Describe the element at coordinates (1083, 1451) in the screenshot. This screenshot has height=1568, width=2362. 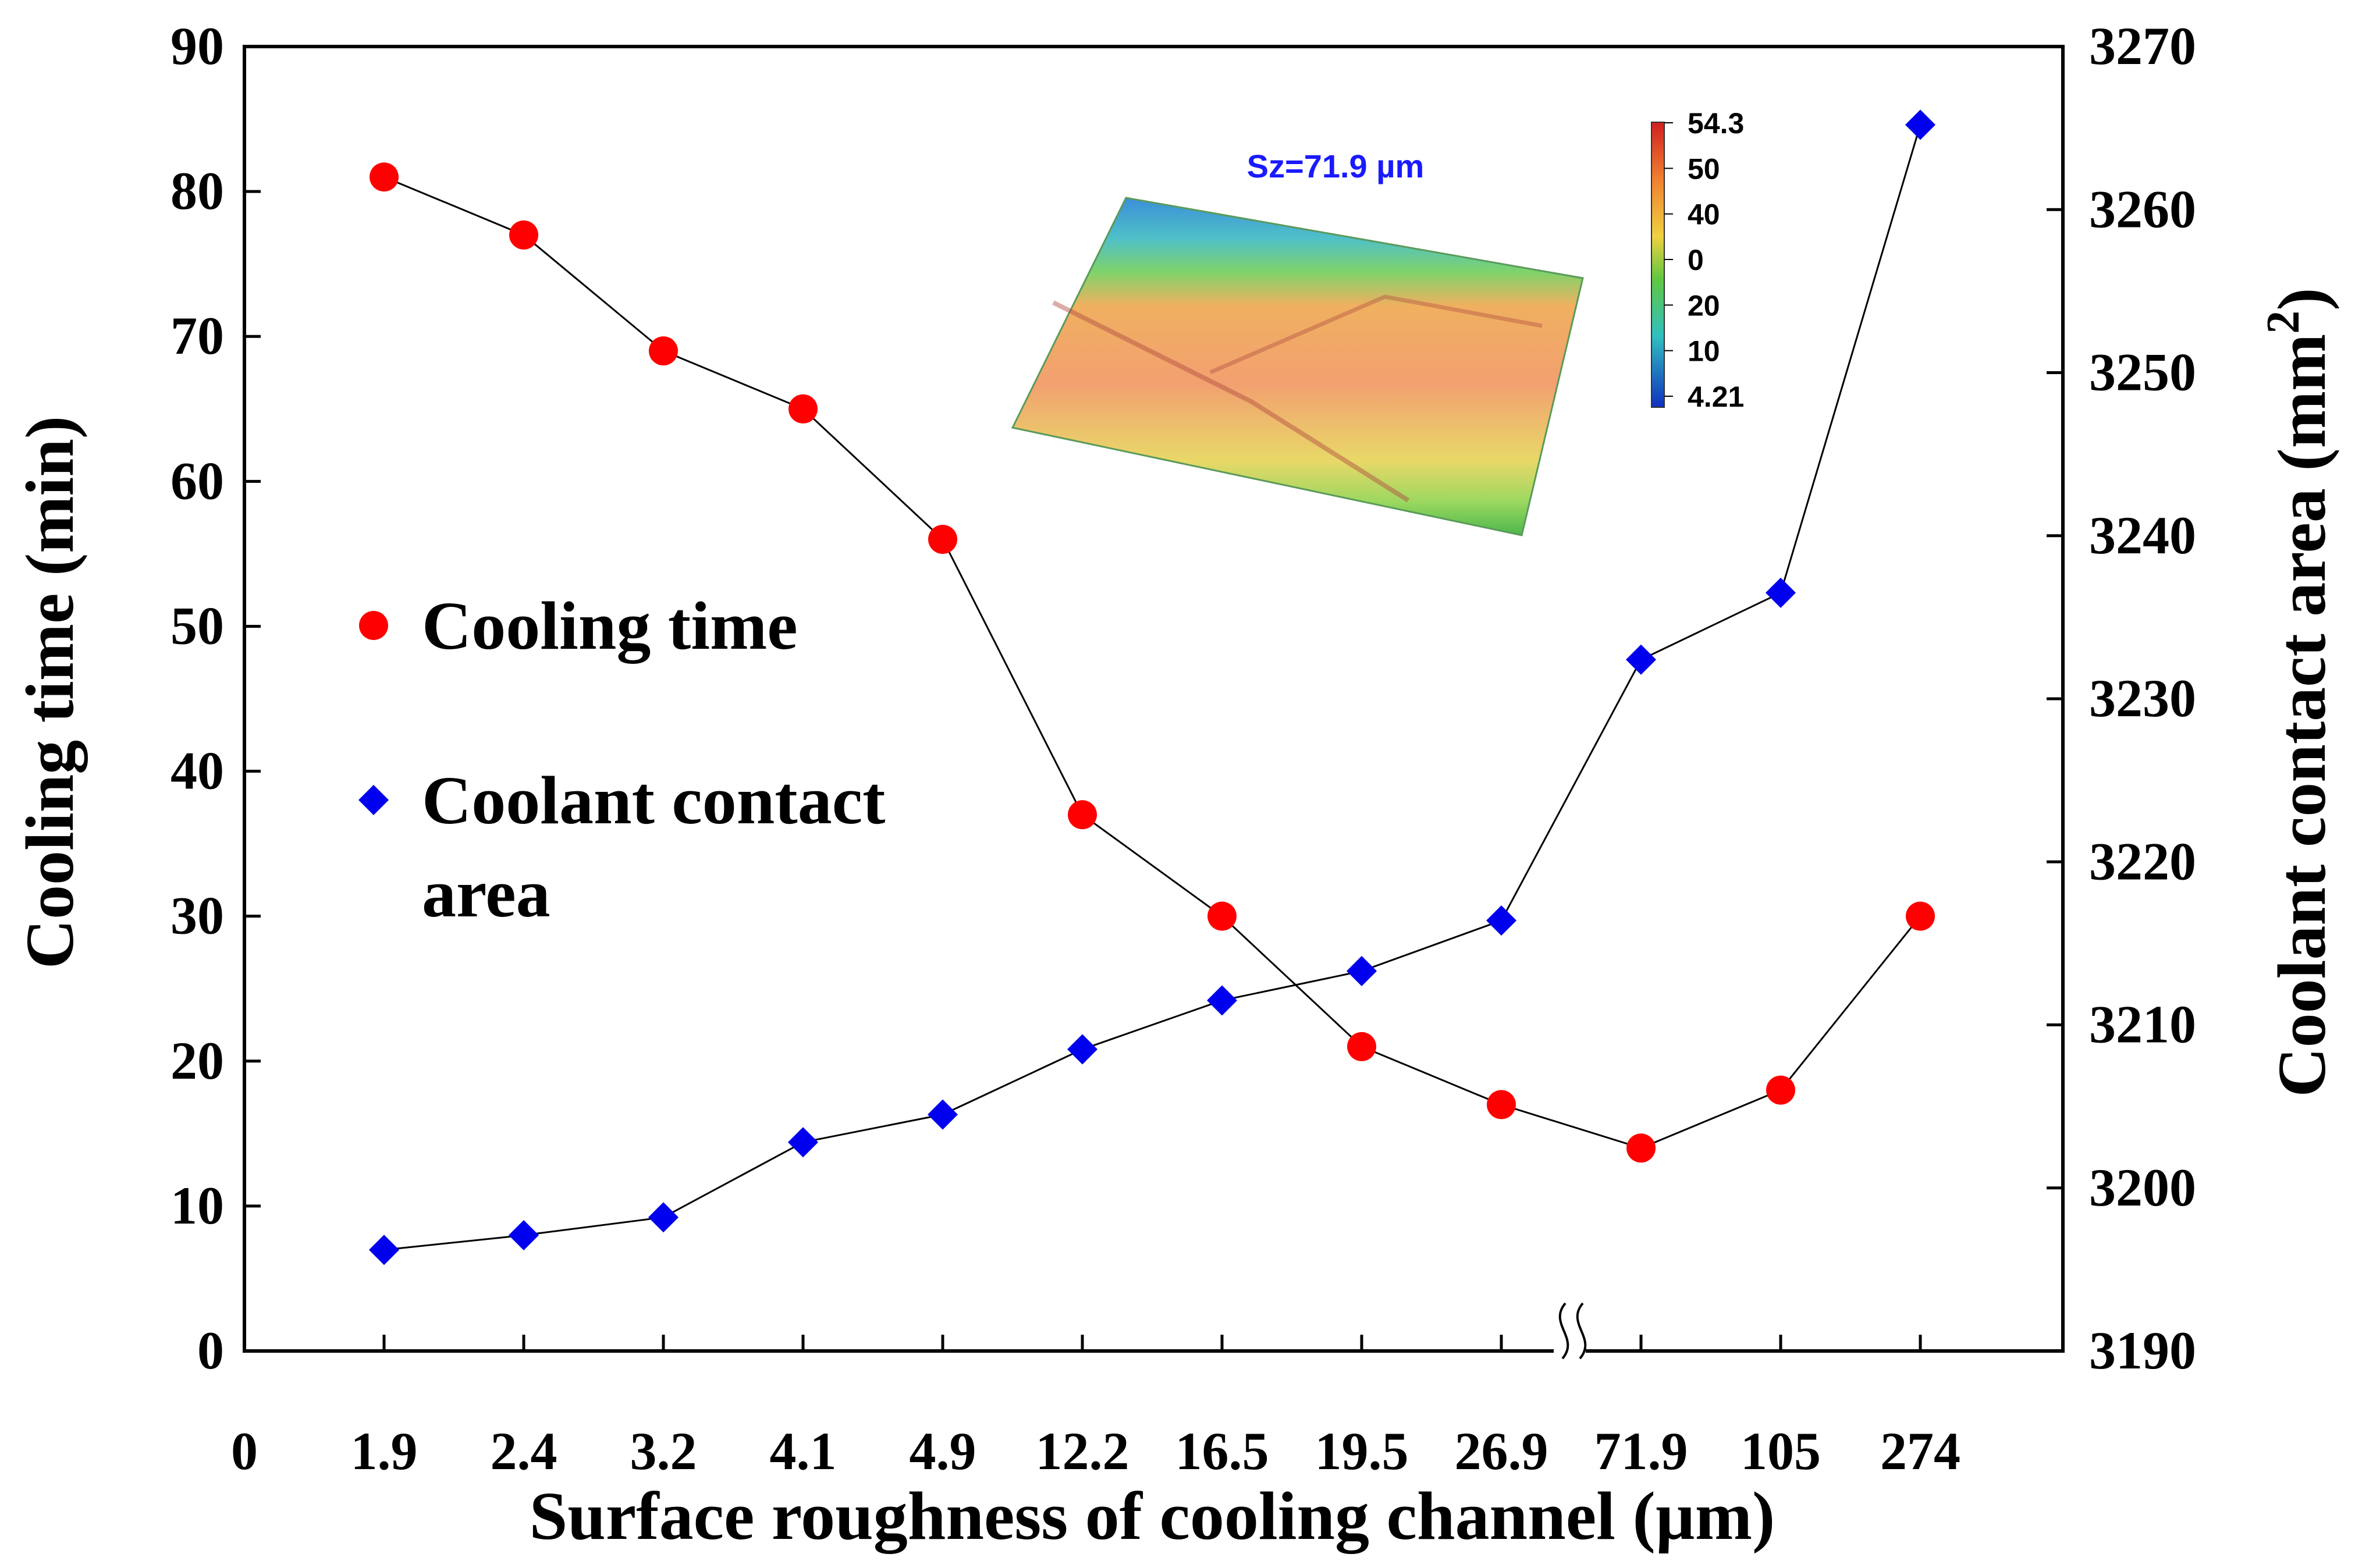
I see `x-tick-label: 12.2` at that location.